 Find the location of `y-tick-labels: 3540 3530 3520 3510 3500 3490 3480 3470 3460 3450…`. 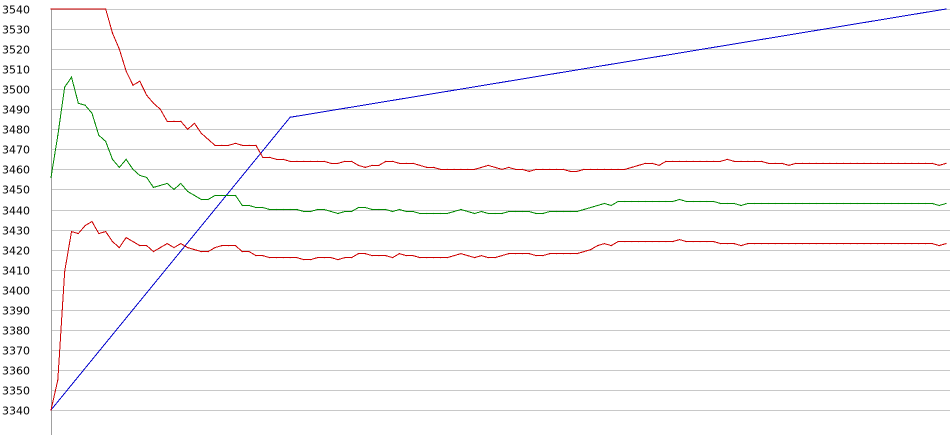

y-tick-labels: 3540 3530 3520 3510 3500 3490 3480 3470 3460 3450… is located at coordinates (16, 211).